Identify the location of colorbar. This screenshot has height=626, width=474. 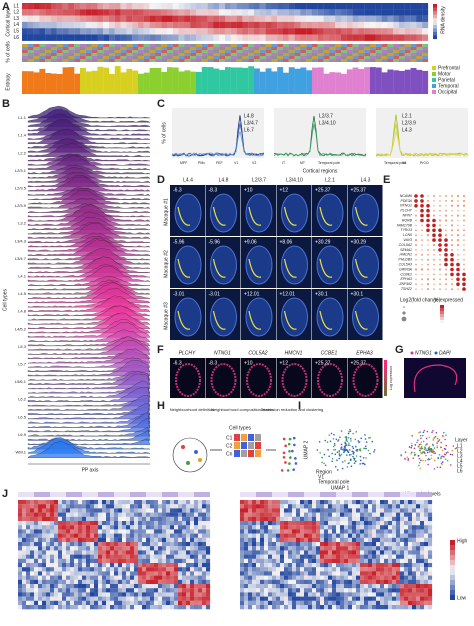
(435, 20).